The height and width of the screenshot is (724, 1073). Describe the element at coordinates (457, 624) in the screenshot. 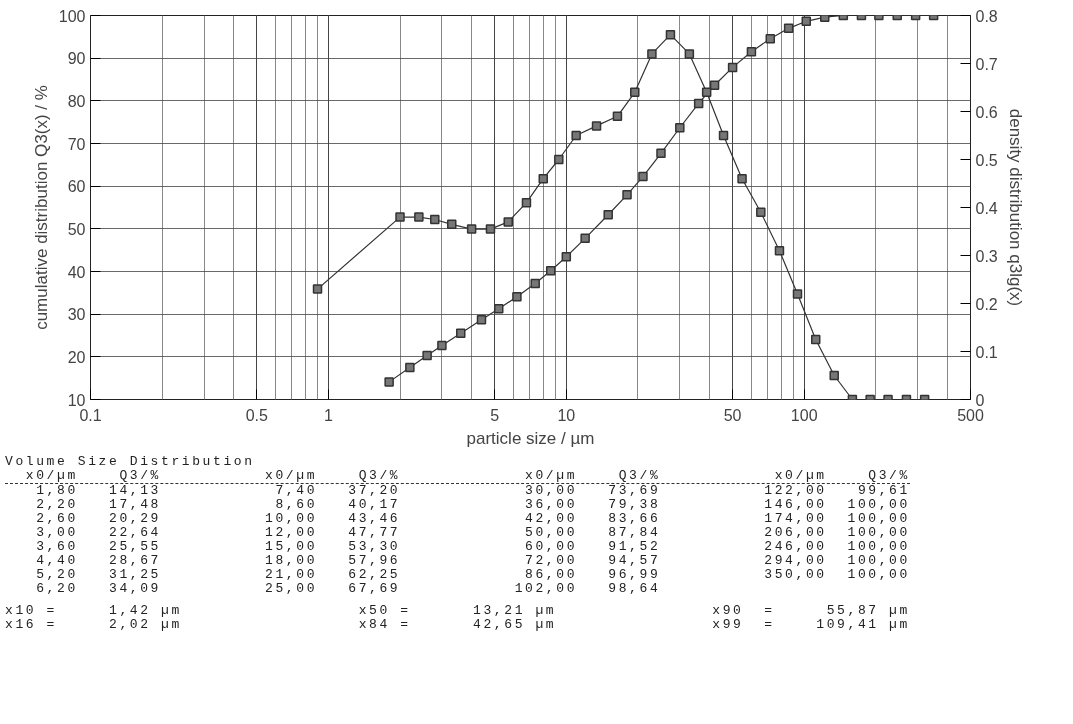

I see `text: x16 = 2,02 µm x84 = 42,65 µm x99 = 109,41 µm` at that location.